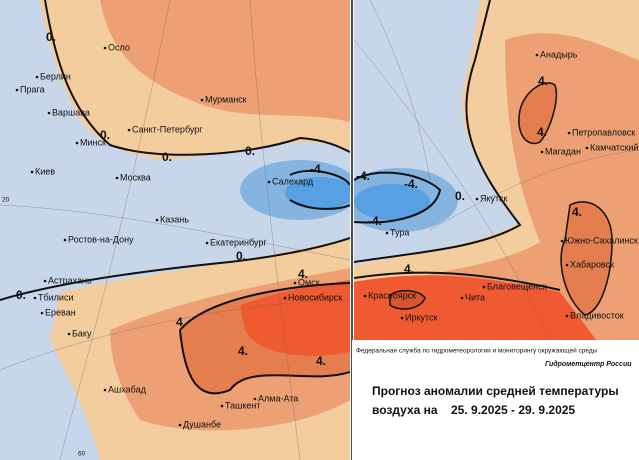 The height and width of the screenshot is (460, 639). Describe the element at coordinates (513, 410) in the screenshot. I see `period: 25. 9.2025 - 29. 9.2025` at that location.